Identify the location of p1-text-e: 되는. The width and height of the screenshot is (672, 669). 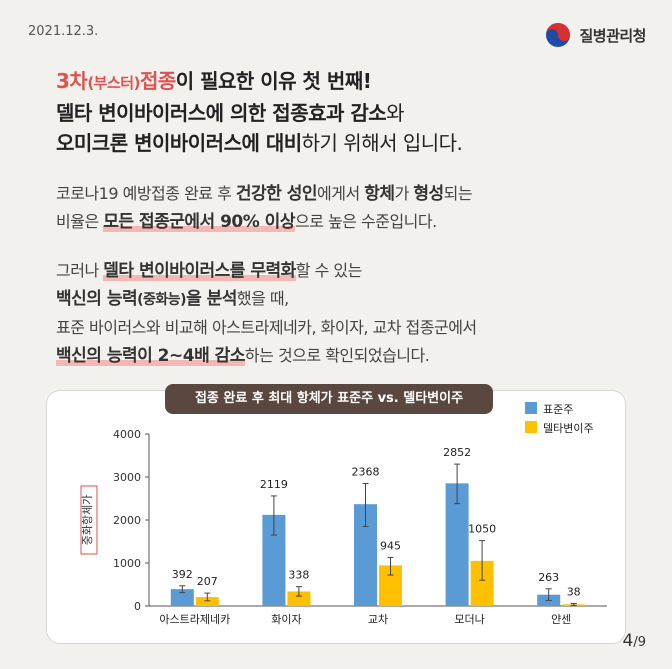
(458, 193).